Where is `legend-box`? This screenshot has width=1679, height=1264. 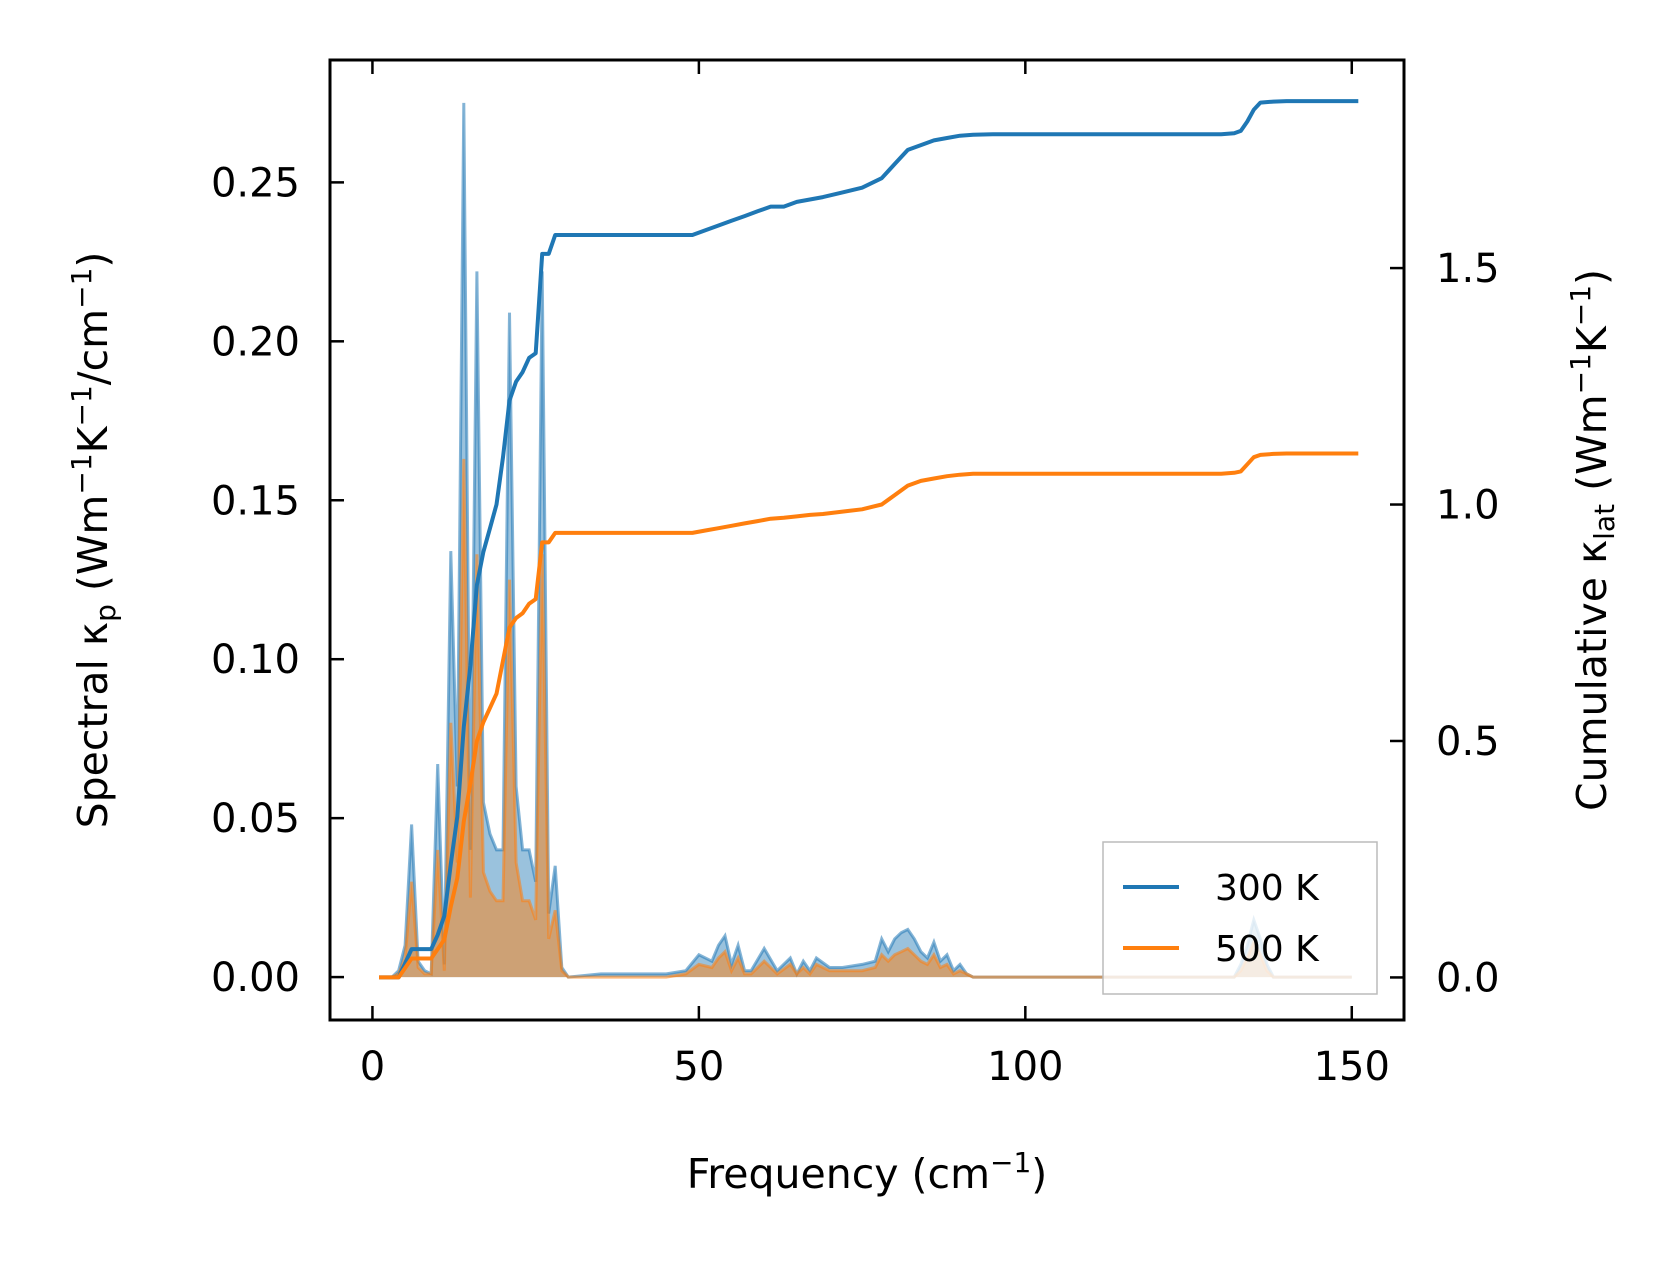 legend-box is located at coordinates (1240, 918).